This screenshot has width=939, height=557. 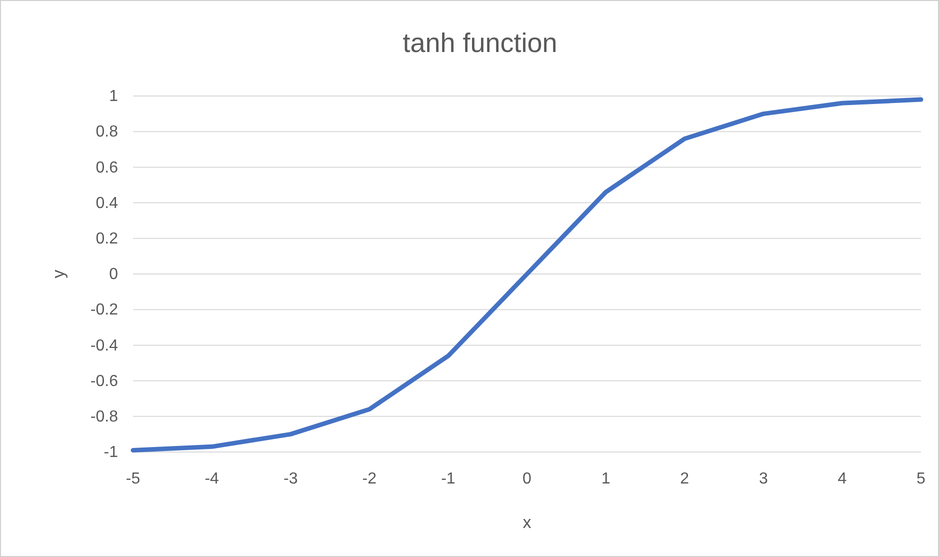 I want to click on x-tick-label: 4, so click(x=842, y=479).